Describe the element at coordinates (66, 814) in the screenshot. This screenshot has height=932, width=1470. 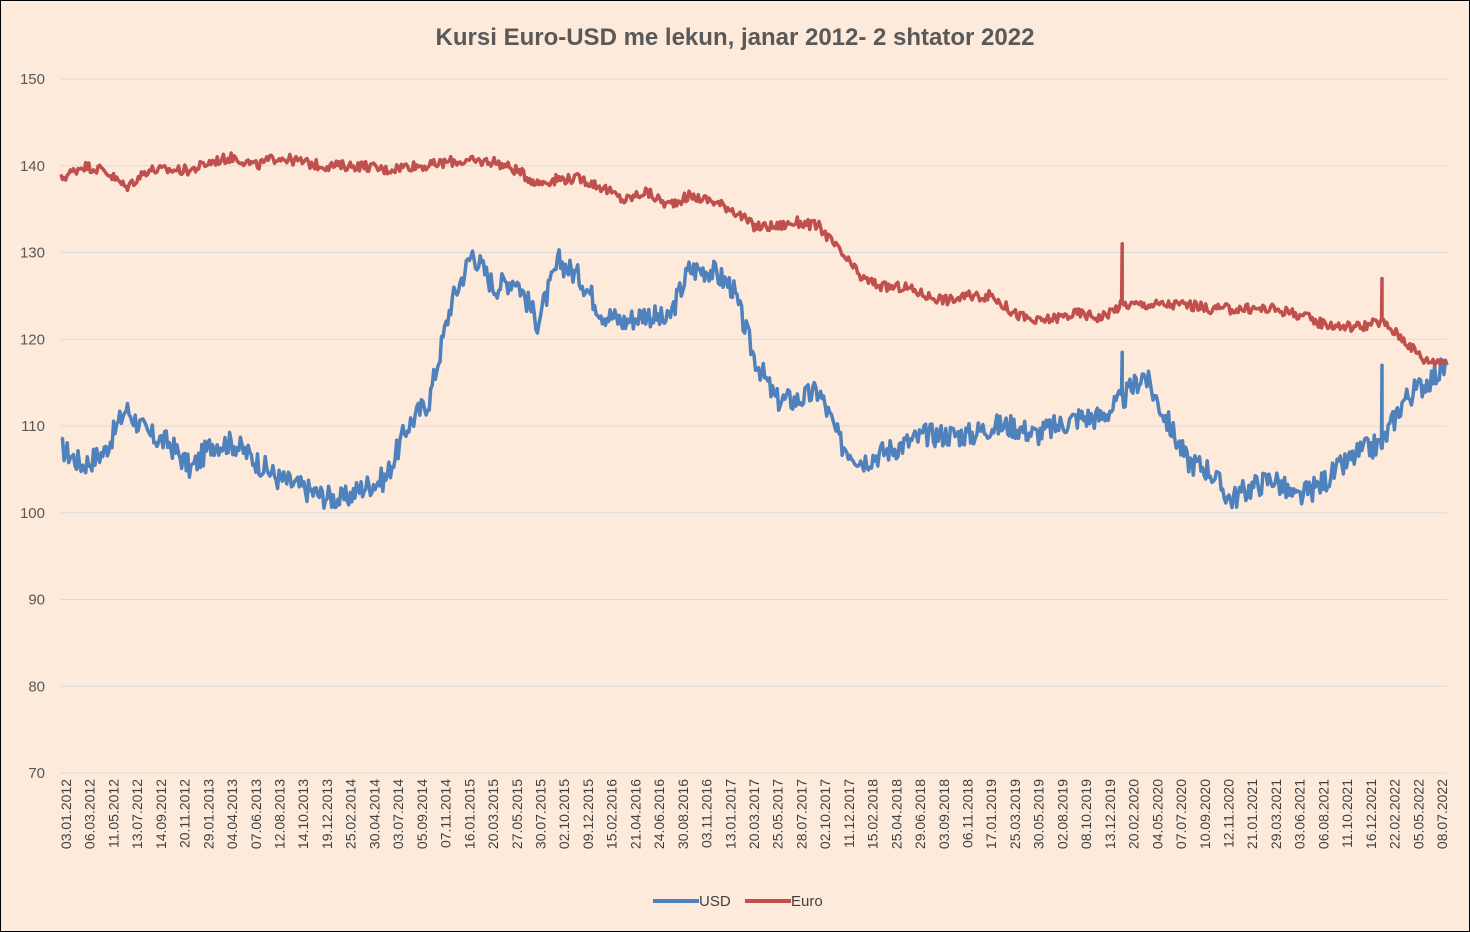
I see `x-tick-label: 03.01.2012` at that location.